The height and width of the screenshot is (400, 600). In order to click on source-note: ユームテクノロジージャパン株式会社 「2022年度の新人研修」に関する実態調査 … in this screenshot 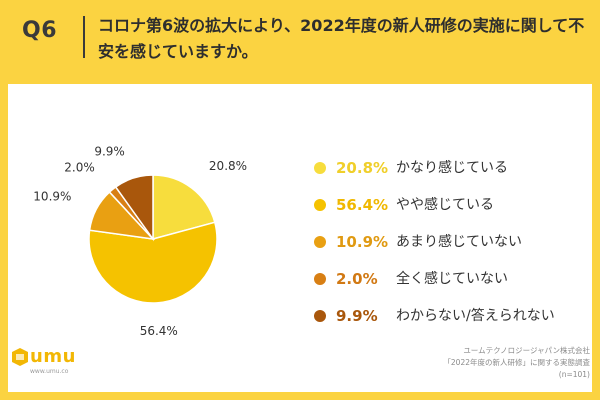, I will do `click(516, 363)`.